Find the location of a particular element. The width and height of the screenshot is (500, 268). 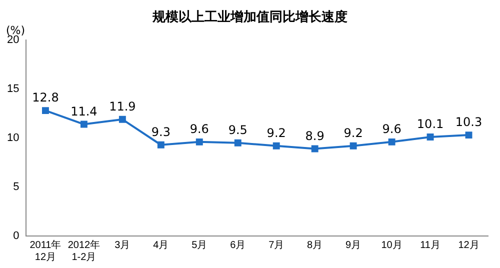

x-tick-label: 11月 is located at coordinates (430, 245).